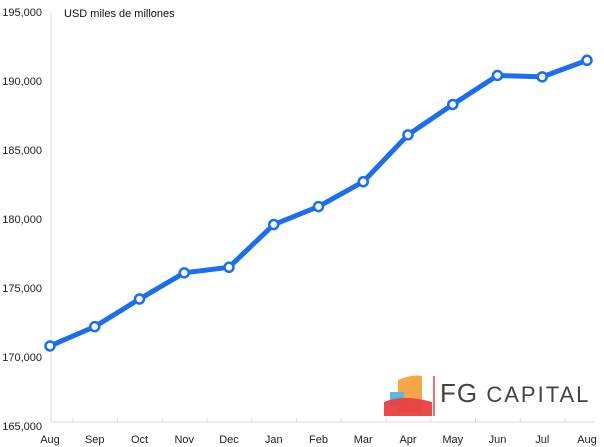  I want to click on x-tick-label: Dec, so click(229, 440).